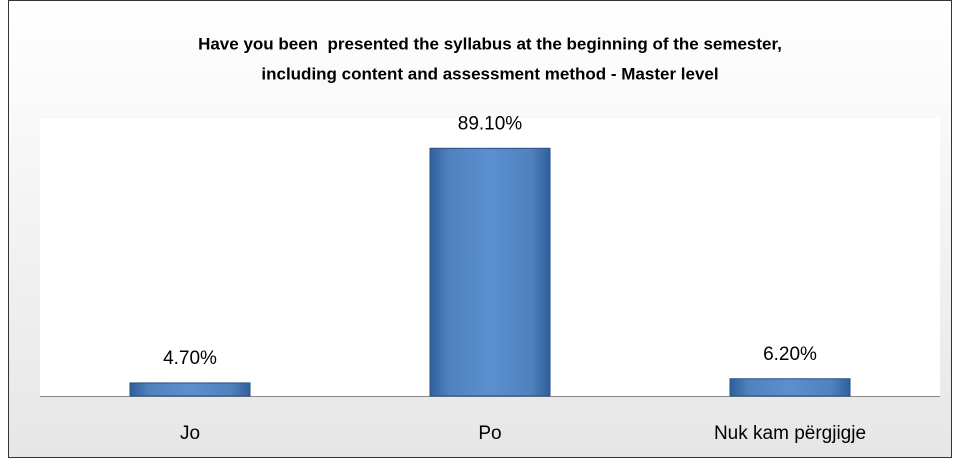 This screenshot has height=458, width=960. What do you see at coordinates (190, 358) in the screenshot?
I see `value-label: 4.70%` at bounding box center [190, 358].